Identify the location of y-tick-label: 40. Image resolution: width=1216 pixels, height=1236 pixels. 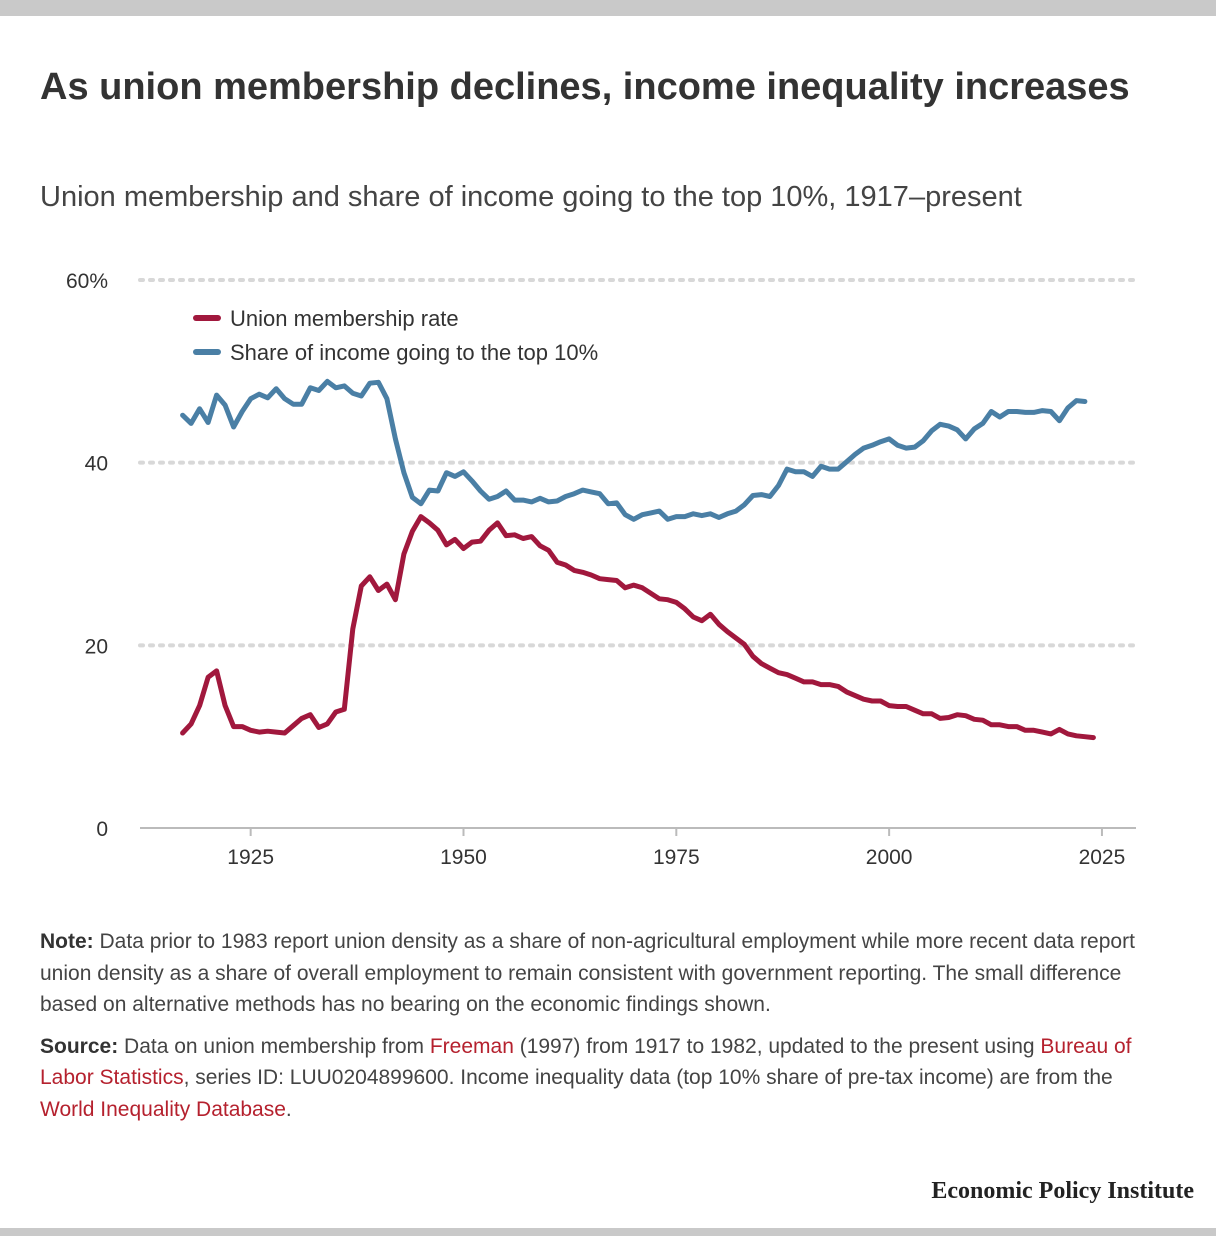
(96, 464).